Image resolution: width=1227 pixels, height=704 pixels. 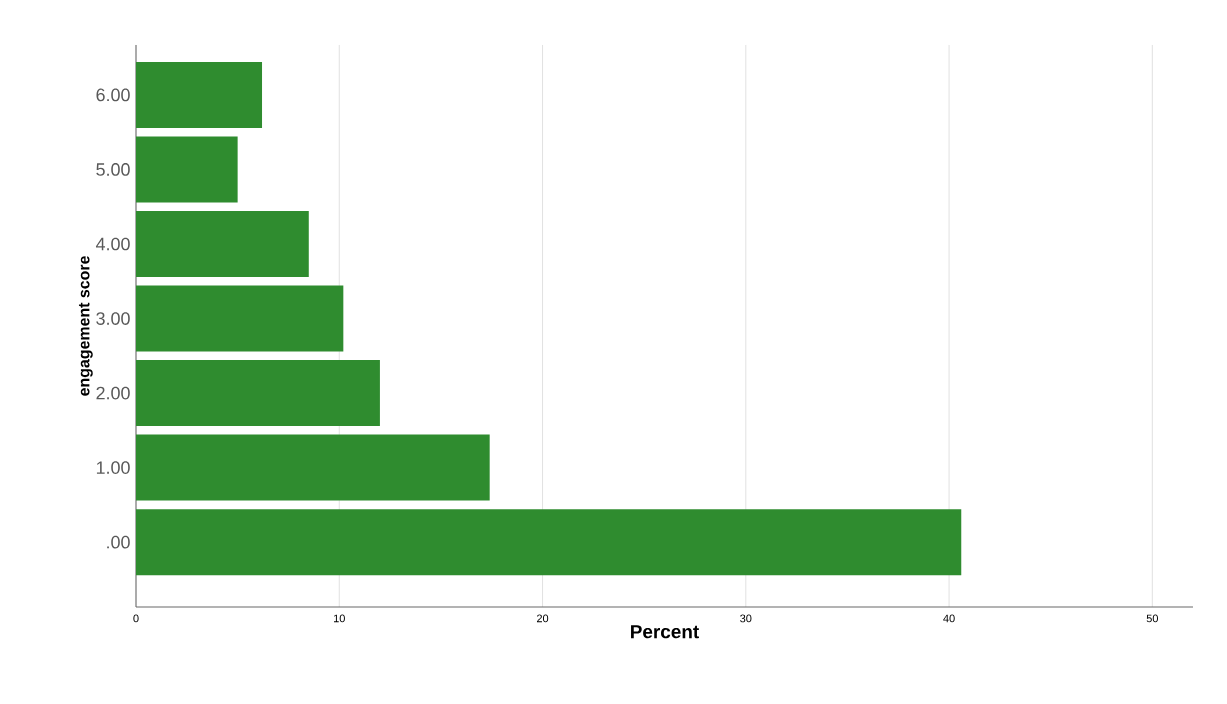 I want to click on y-tick-label: .00, so click(x=118, y=542).